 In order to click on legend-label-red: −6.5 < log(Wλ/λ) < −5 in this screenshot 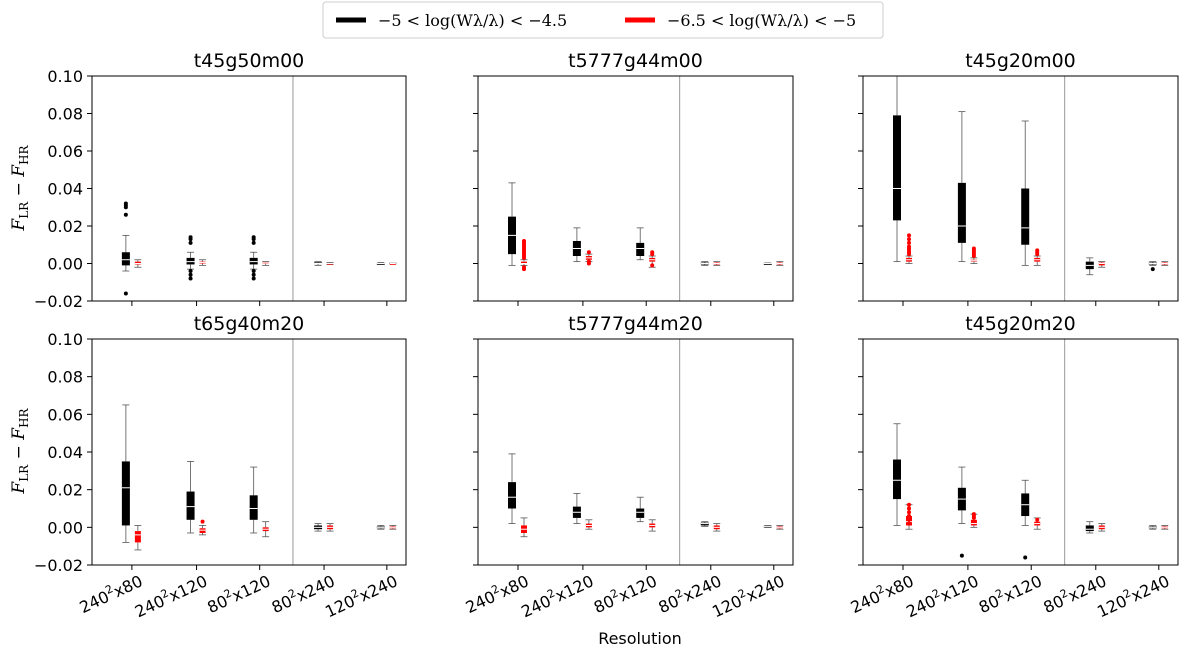, I will do `click(761, 20)`.